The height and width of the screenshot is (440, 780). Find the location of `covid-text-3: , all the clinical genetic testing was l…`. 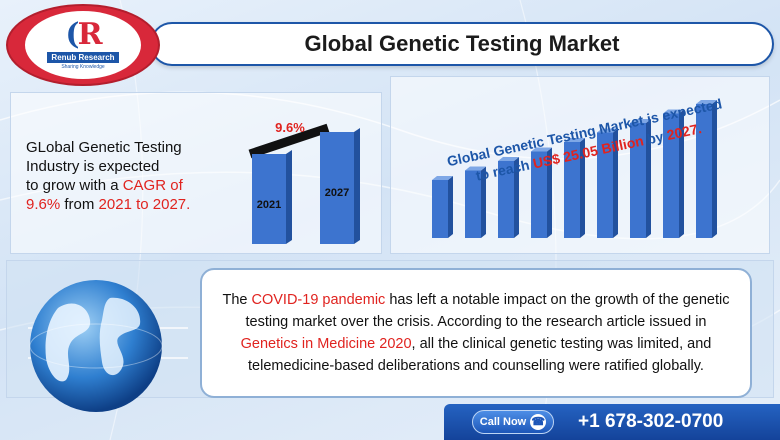

covid-text-3: , all the clinical genetic testing was l… is located at coordinates (480, 355).